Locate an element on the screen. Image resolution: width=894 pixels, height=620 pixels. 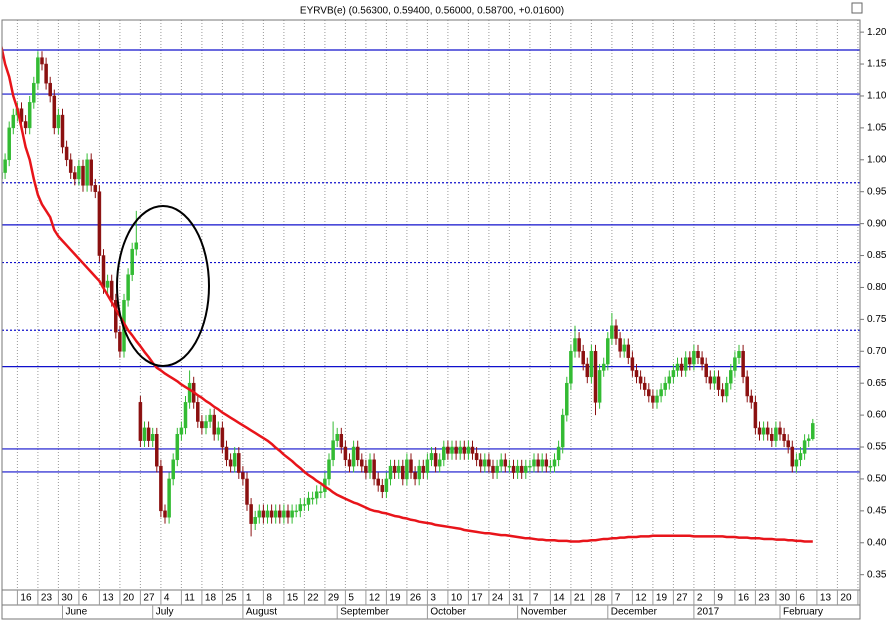
y-tick-label: 1.20 is located at coordinates (877, 32).